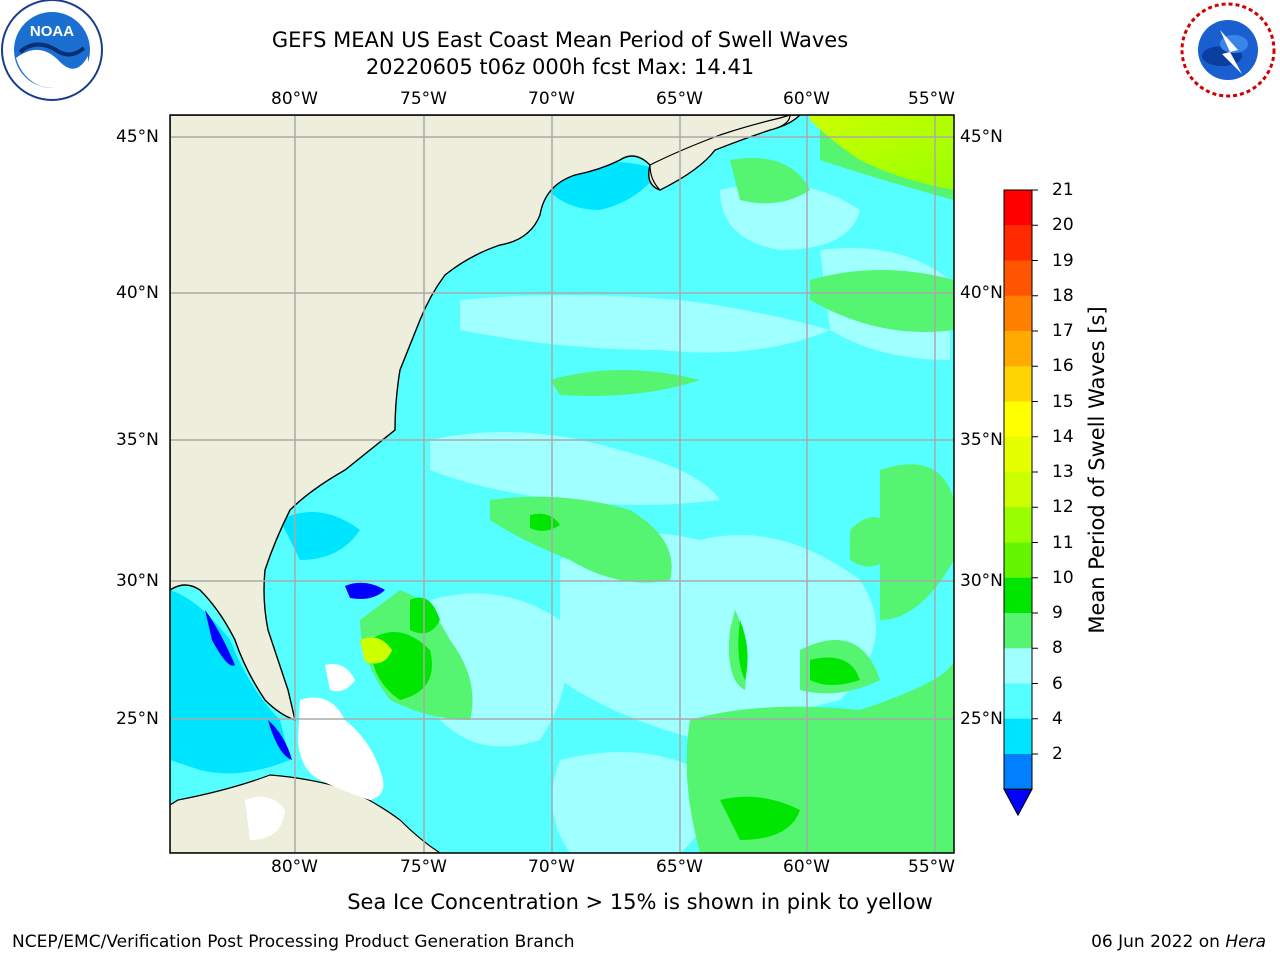 Image resolution: width=1280 pixels, height=960 pixels. Describe the element at coordinates (423, 867) in the screenshot. I see `lon-label-bottom: 75°W` at that location.